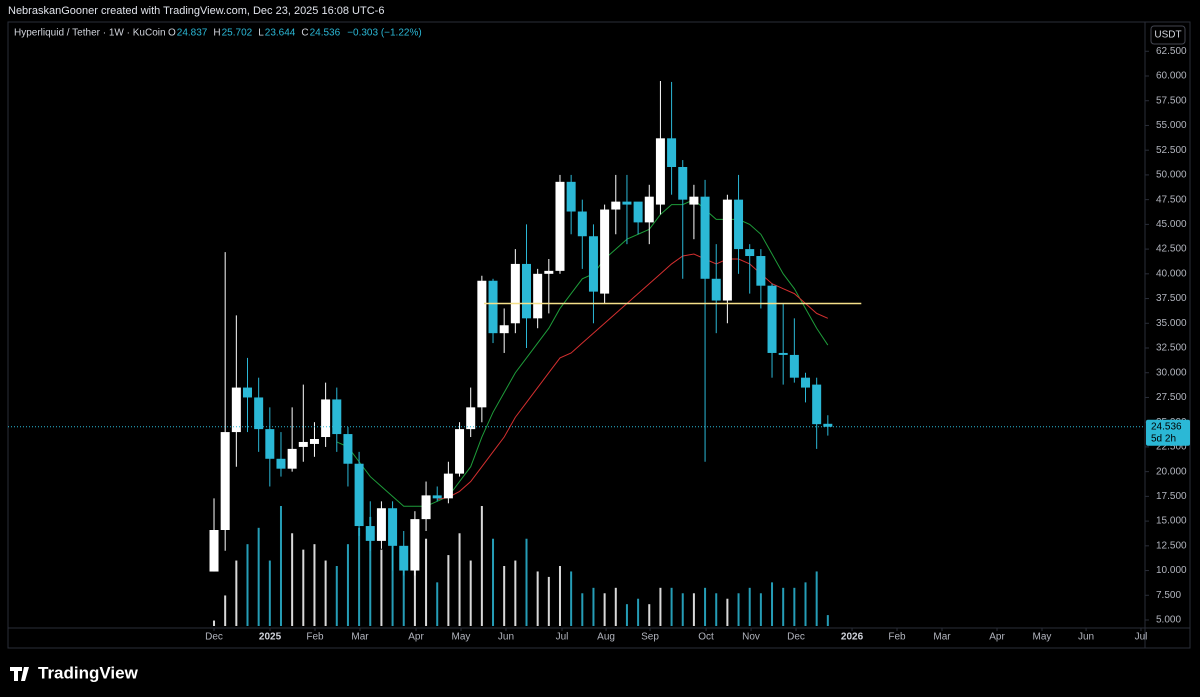 Image resolution: width=1200 pixels, height=697 pixels. Describe the element at coordinates (1171, 570) in the screenshot. I see `y-tick-label: 10.000` at that location.